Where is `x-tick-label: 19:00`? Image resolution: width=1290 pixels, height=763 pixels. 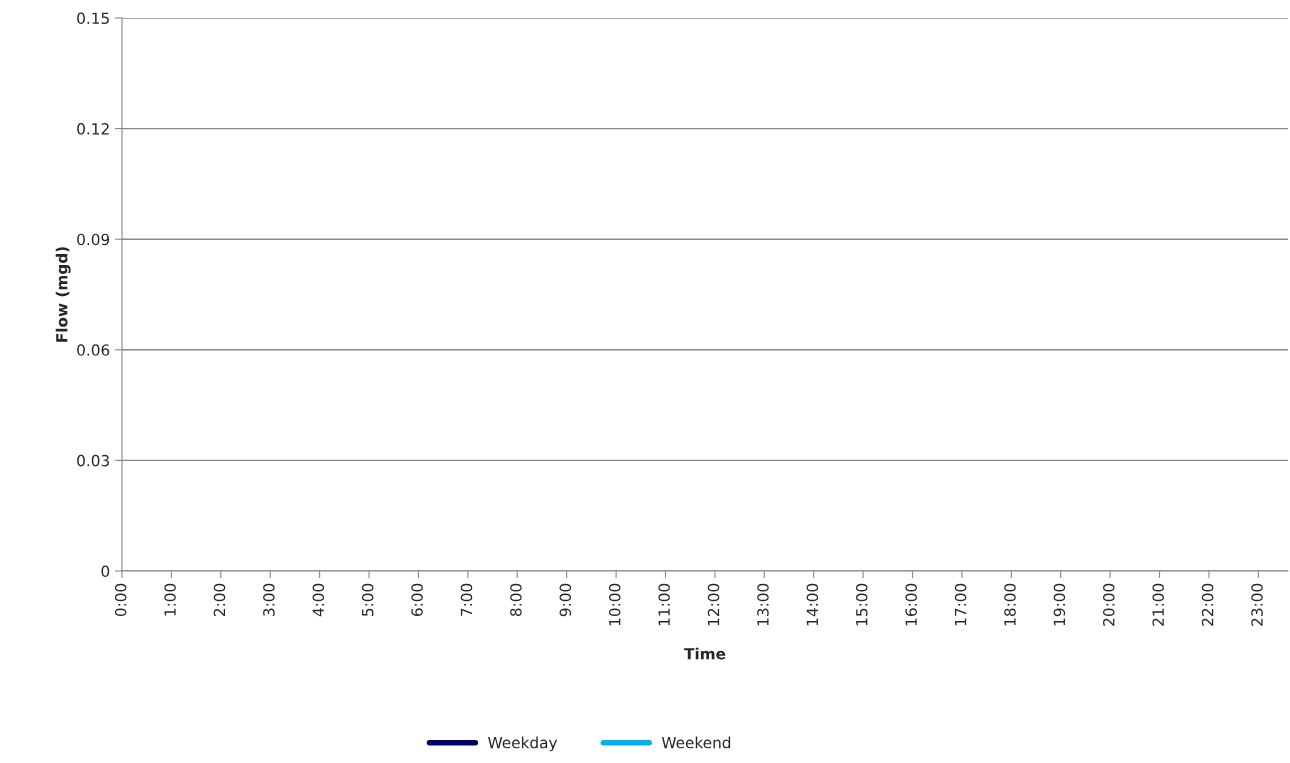
x-tick-label: 19:00 is located at coordinates (1059, 604).